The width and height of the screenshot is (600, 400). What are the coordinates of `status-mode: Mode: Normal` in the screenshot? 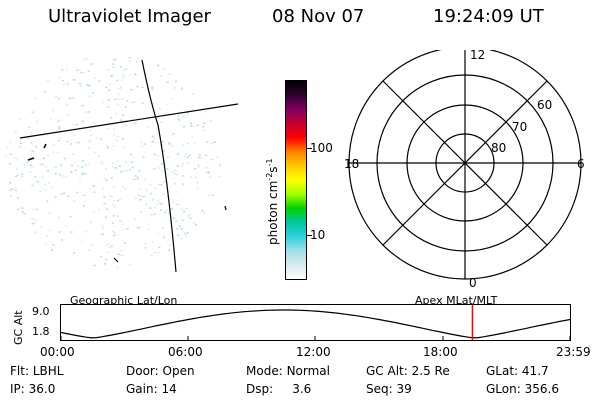 It's located at (288, 371).